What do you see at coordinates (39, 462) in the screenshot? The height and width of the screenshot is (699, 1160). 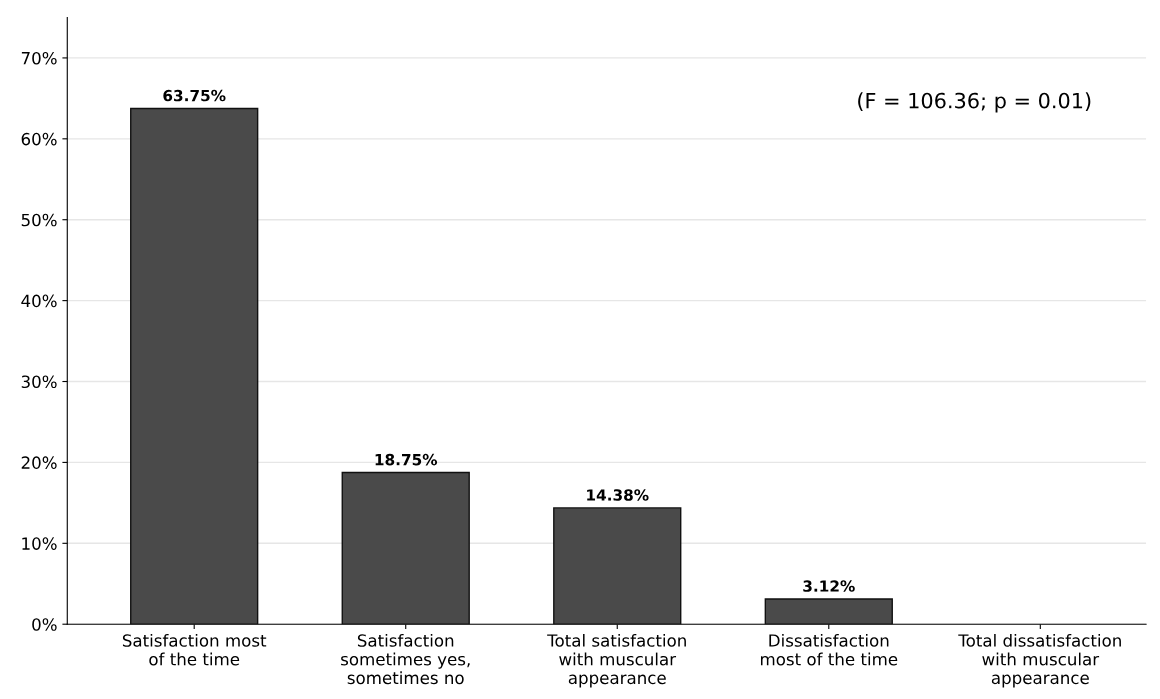 I see `y-tick-label: 20%` at bounding box center [39, 462].